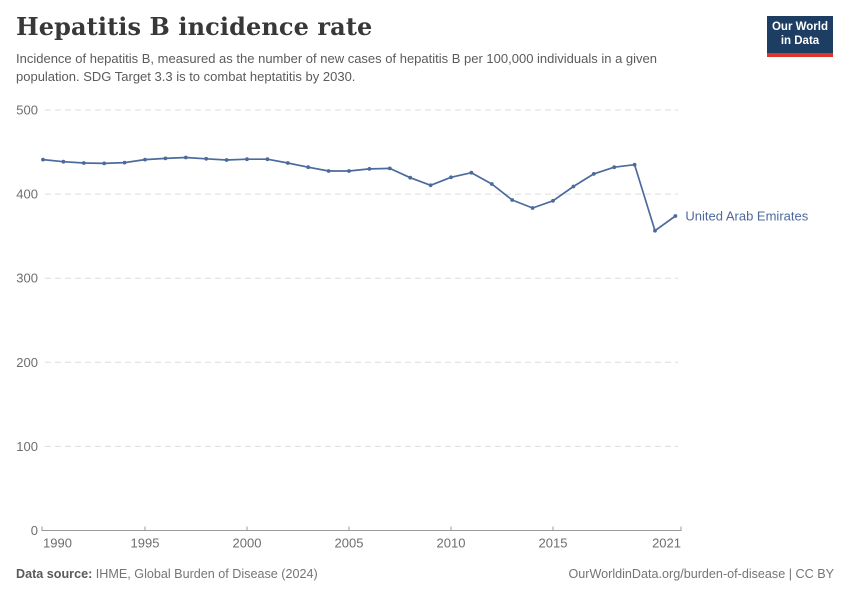  What do you see at coordinates (194, 26) in the screenshot?
I see `page-title: Hepatitis B incidence rate` at bounding box center [194, 26].